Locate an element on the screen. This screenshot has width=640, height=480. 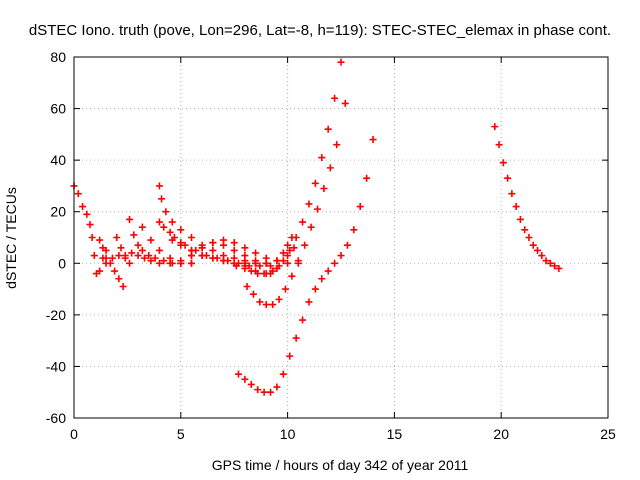
x-axis-label: GPS time / hours of day 342 of year 2011 is located at coordinates (340, 465).